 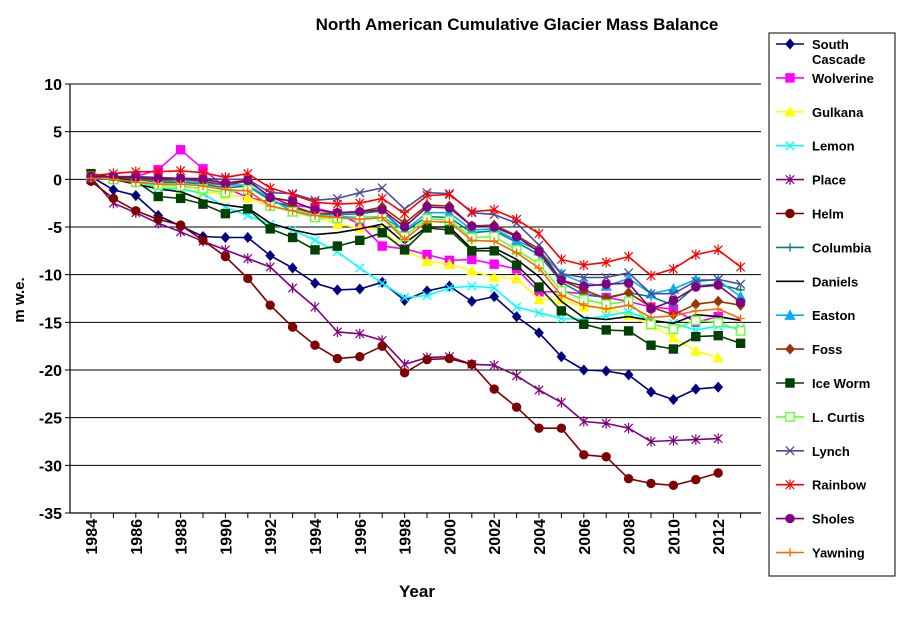 What do you see at coordinates (833, 146) in the screenshot?
I see `legend-label: Lemon` at bounding box center [833, 146].